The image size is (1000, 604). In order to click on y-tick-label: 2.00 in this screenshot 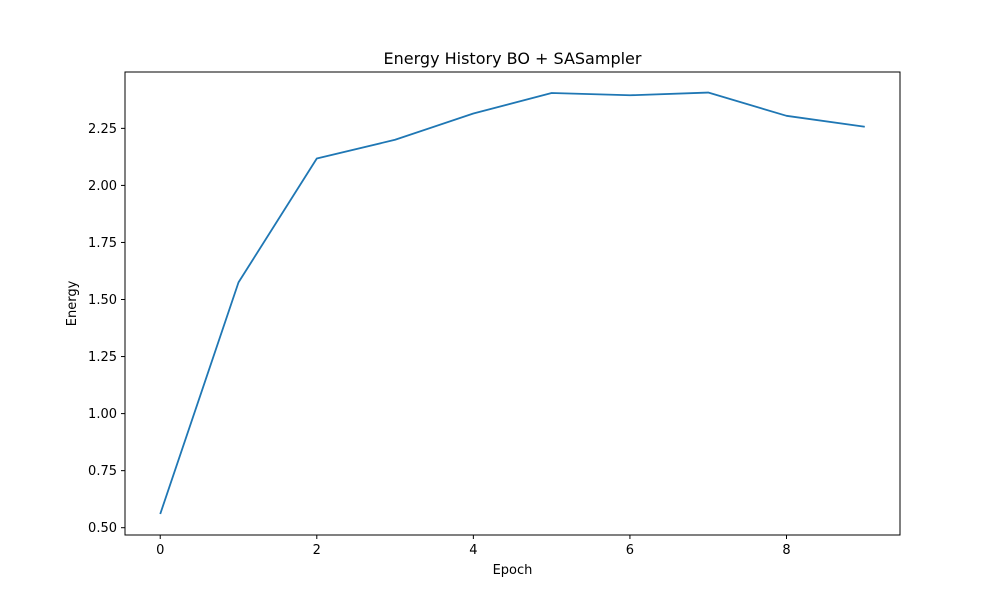, I will do `click(102, 186)`.